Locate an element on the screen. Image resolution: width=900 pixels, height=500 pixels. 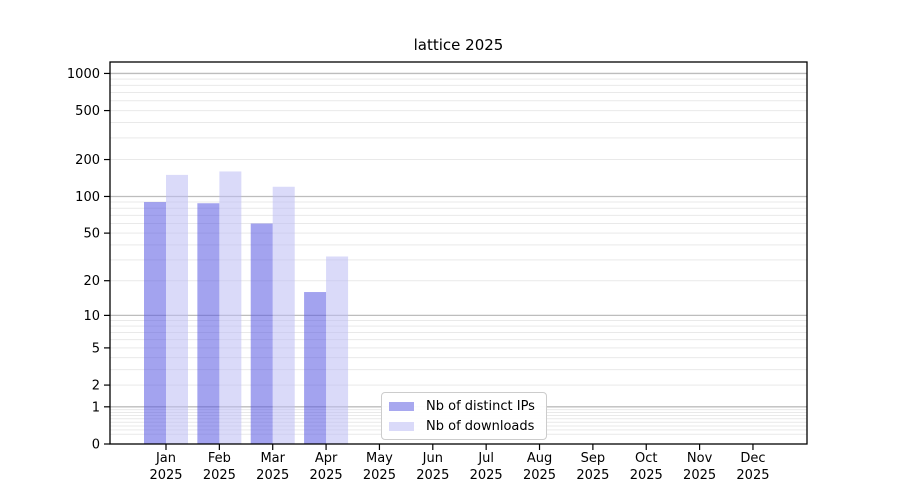
y-tick-label: 500 is located at coordinates (87, 111).